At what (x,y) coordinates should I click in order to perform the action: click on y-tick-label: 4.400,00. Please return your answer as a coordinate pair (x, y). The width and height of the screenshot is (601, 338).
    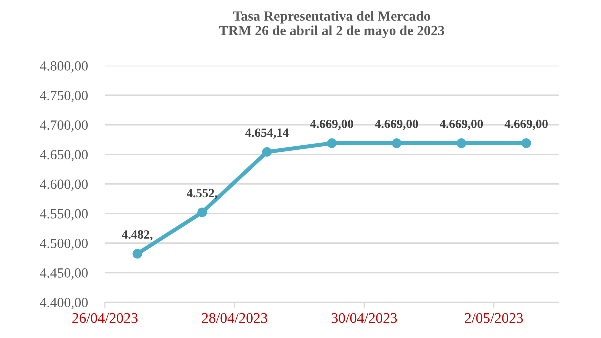
    Looking at the image, I should click on (64, 304).